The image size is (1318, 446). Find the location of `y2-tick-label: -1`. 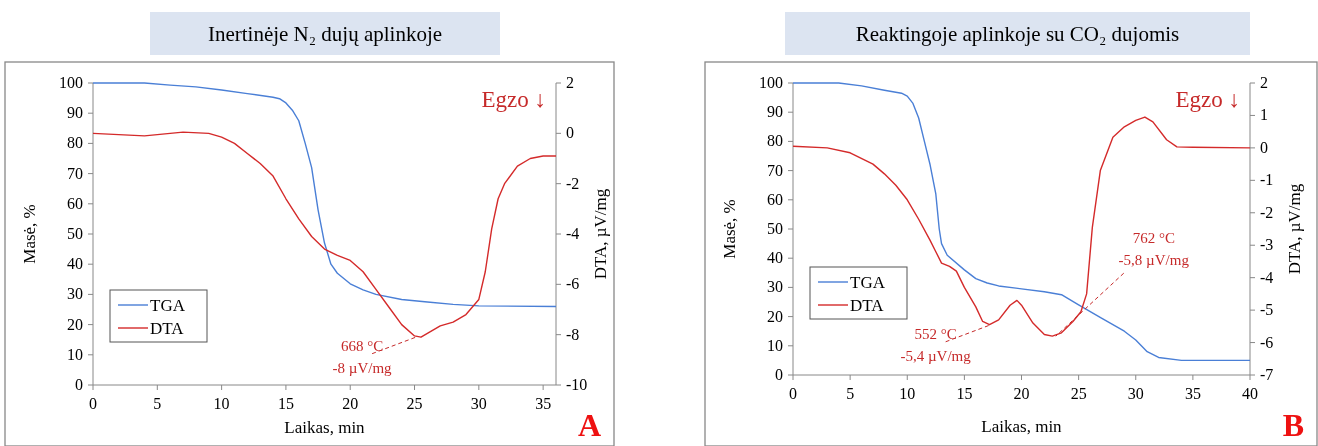

y2-tick-label: -1 is located at coordinates (1267, 180).